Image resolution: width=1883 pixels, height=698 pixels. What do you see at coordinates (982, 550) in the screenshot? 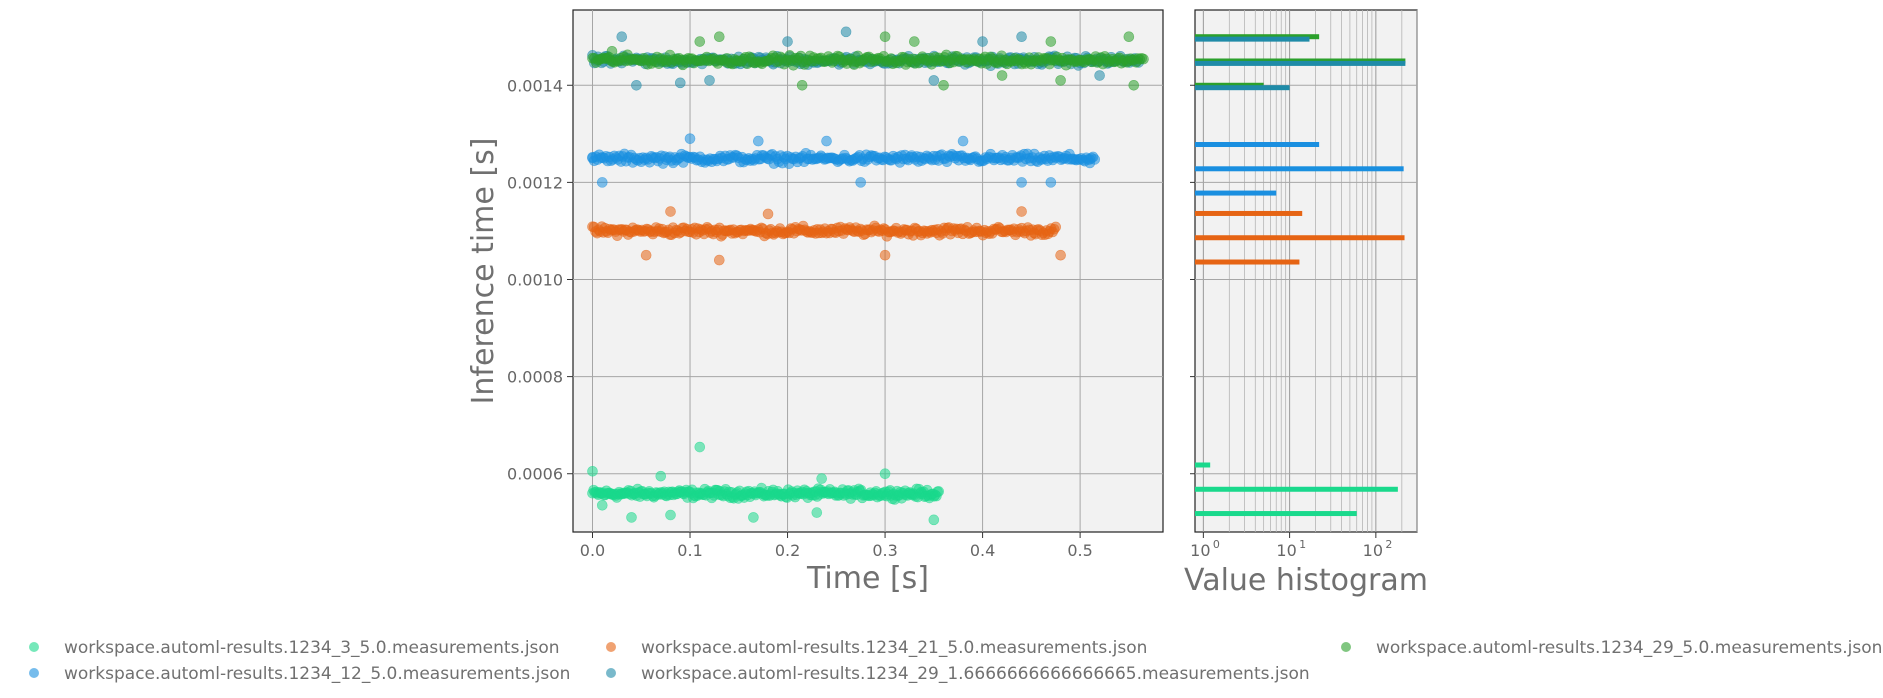
I see `x-tick-label: 0.4` at bounding box center [982, 550].